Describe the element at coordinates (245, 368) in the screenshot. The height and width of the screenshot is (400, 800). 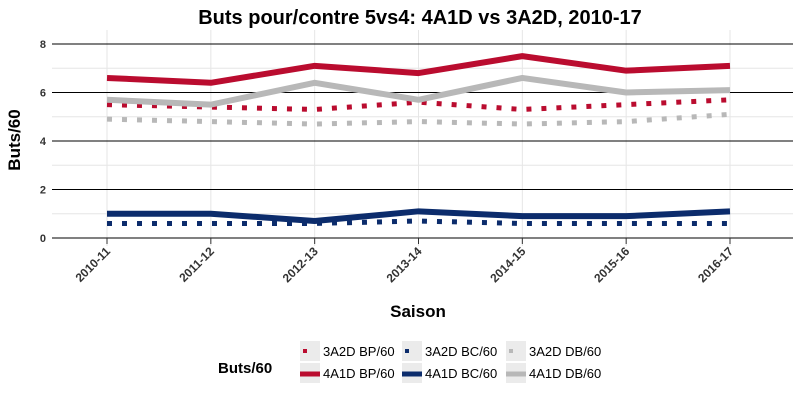
I see `legend-title: Buts/60` at that location.